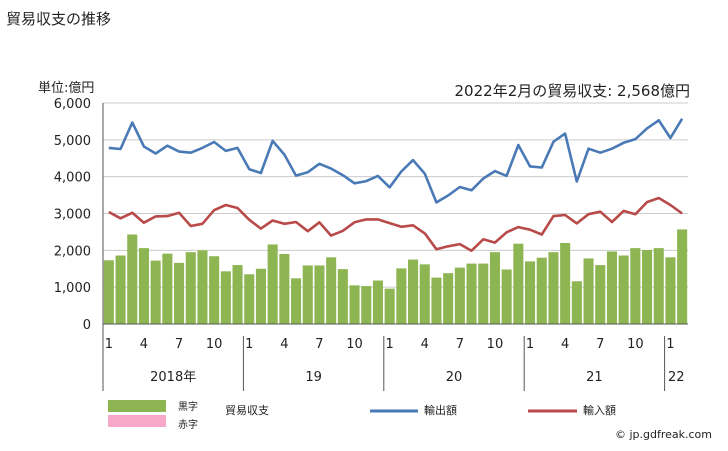 The image size is (728, 451). What do you see at coordinates (188, 424) in the screenshot?
I see `legend-label-deficit: 赤字` at bounding box center [188, 424].